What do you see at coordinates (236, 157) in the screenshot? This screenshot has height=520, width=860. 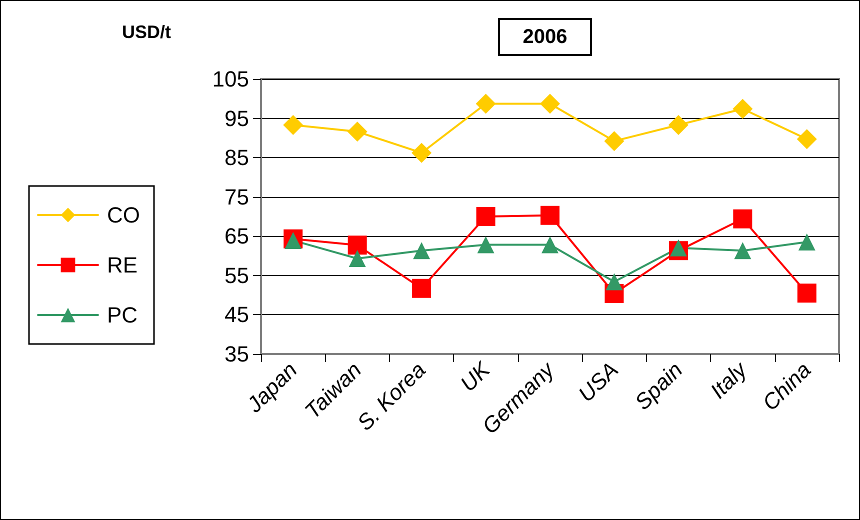 I see `y-tick-label: 85` at bounding box center [236, 157].